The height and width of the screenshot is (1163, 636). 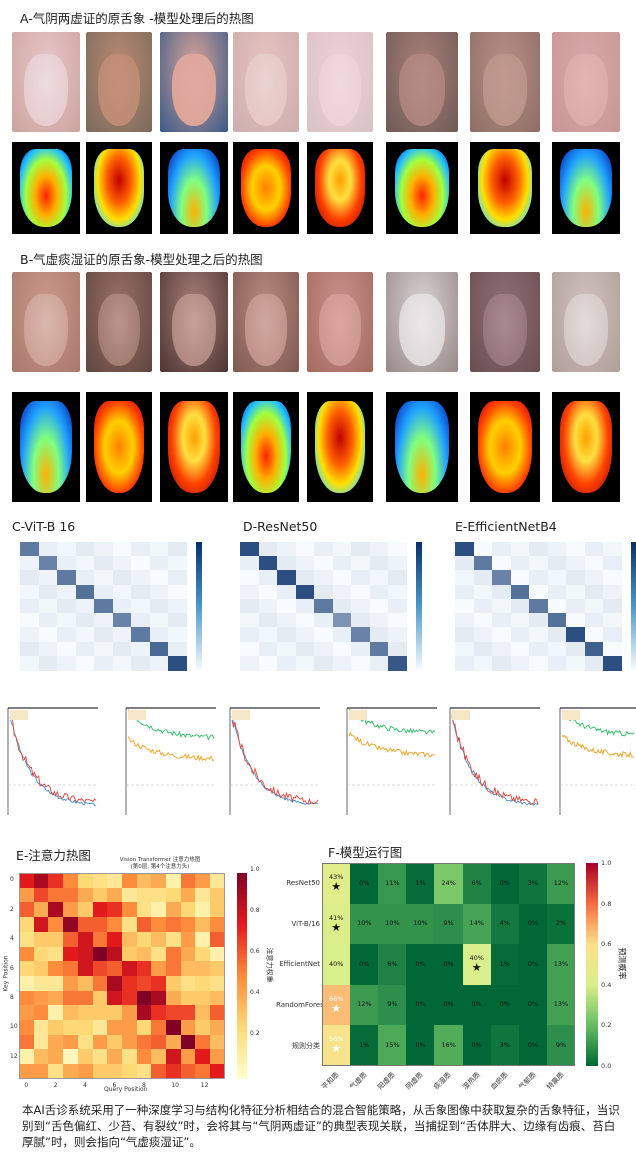 What do you see at coordinates (392, 964) in the screenshot?
I see `prediction-cell: 6%` at bounding box center [392, 964].